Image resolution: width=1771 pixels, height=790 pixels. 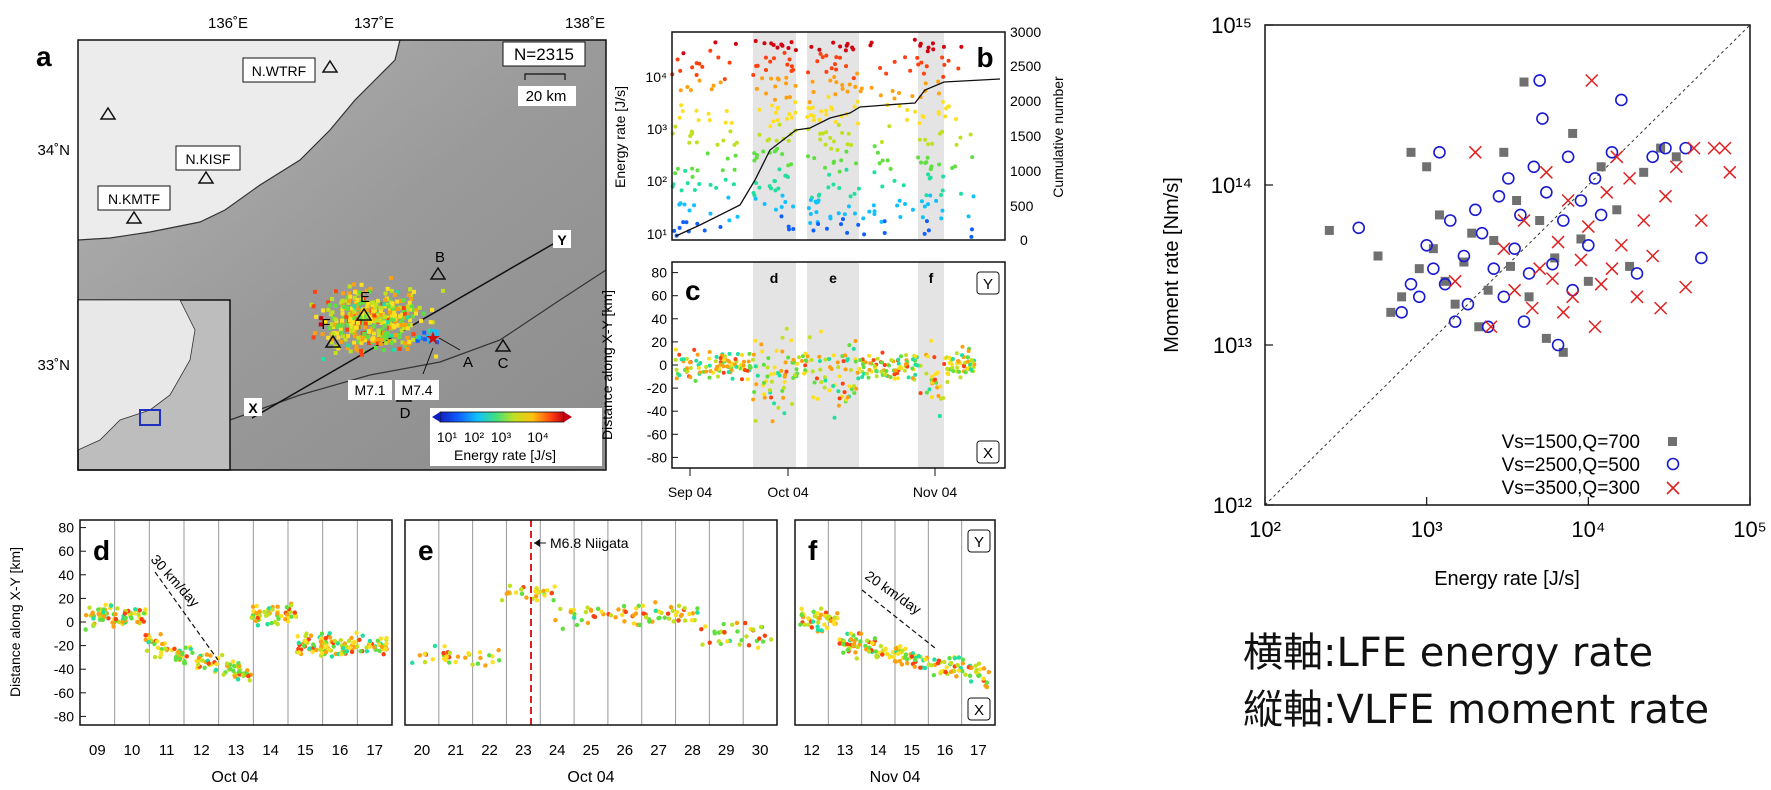 I want to click on panel-b-ylabel: Energy rate [J/s], so click(x=620, y=137).